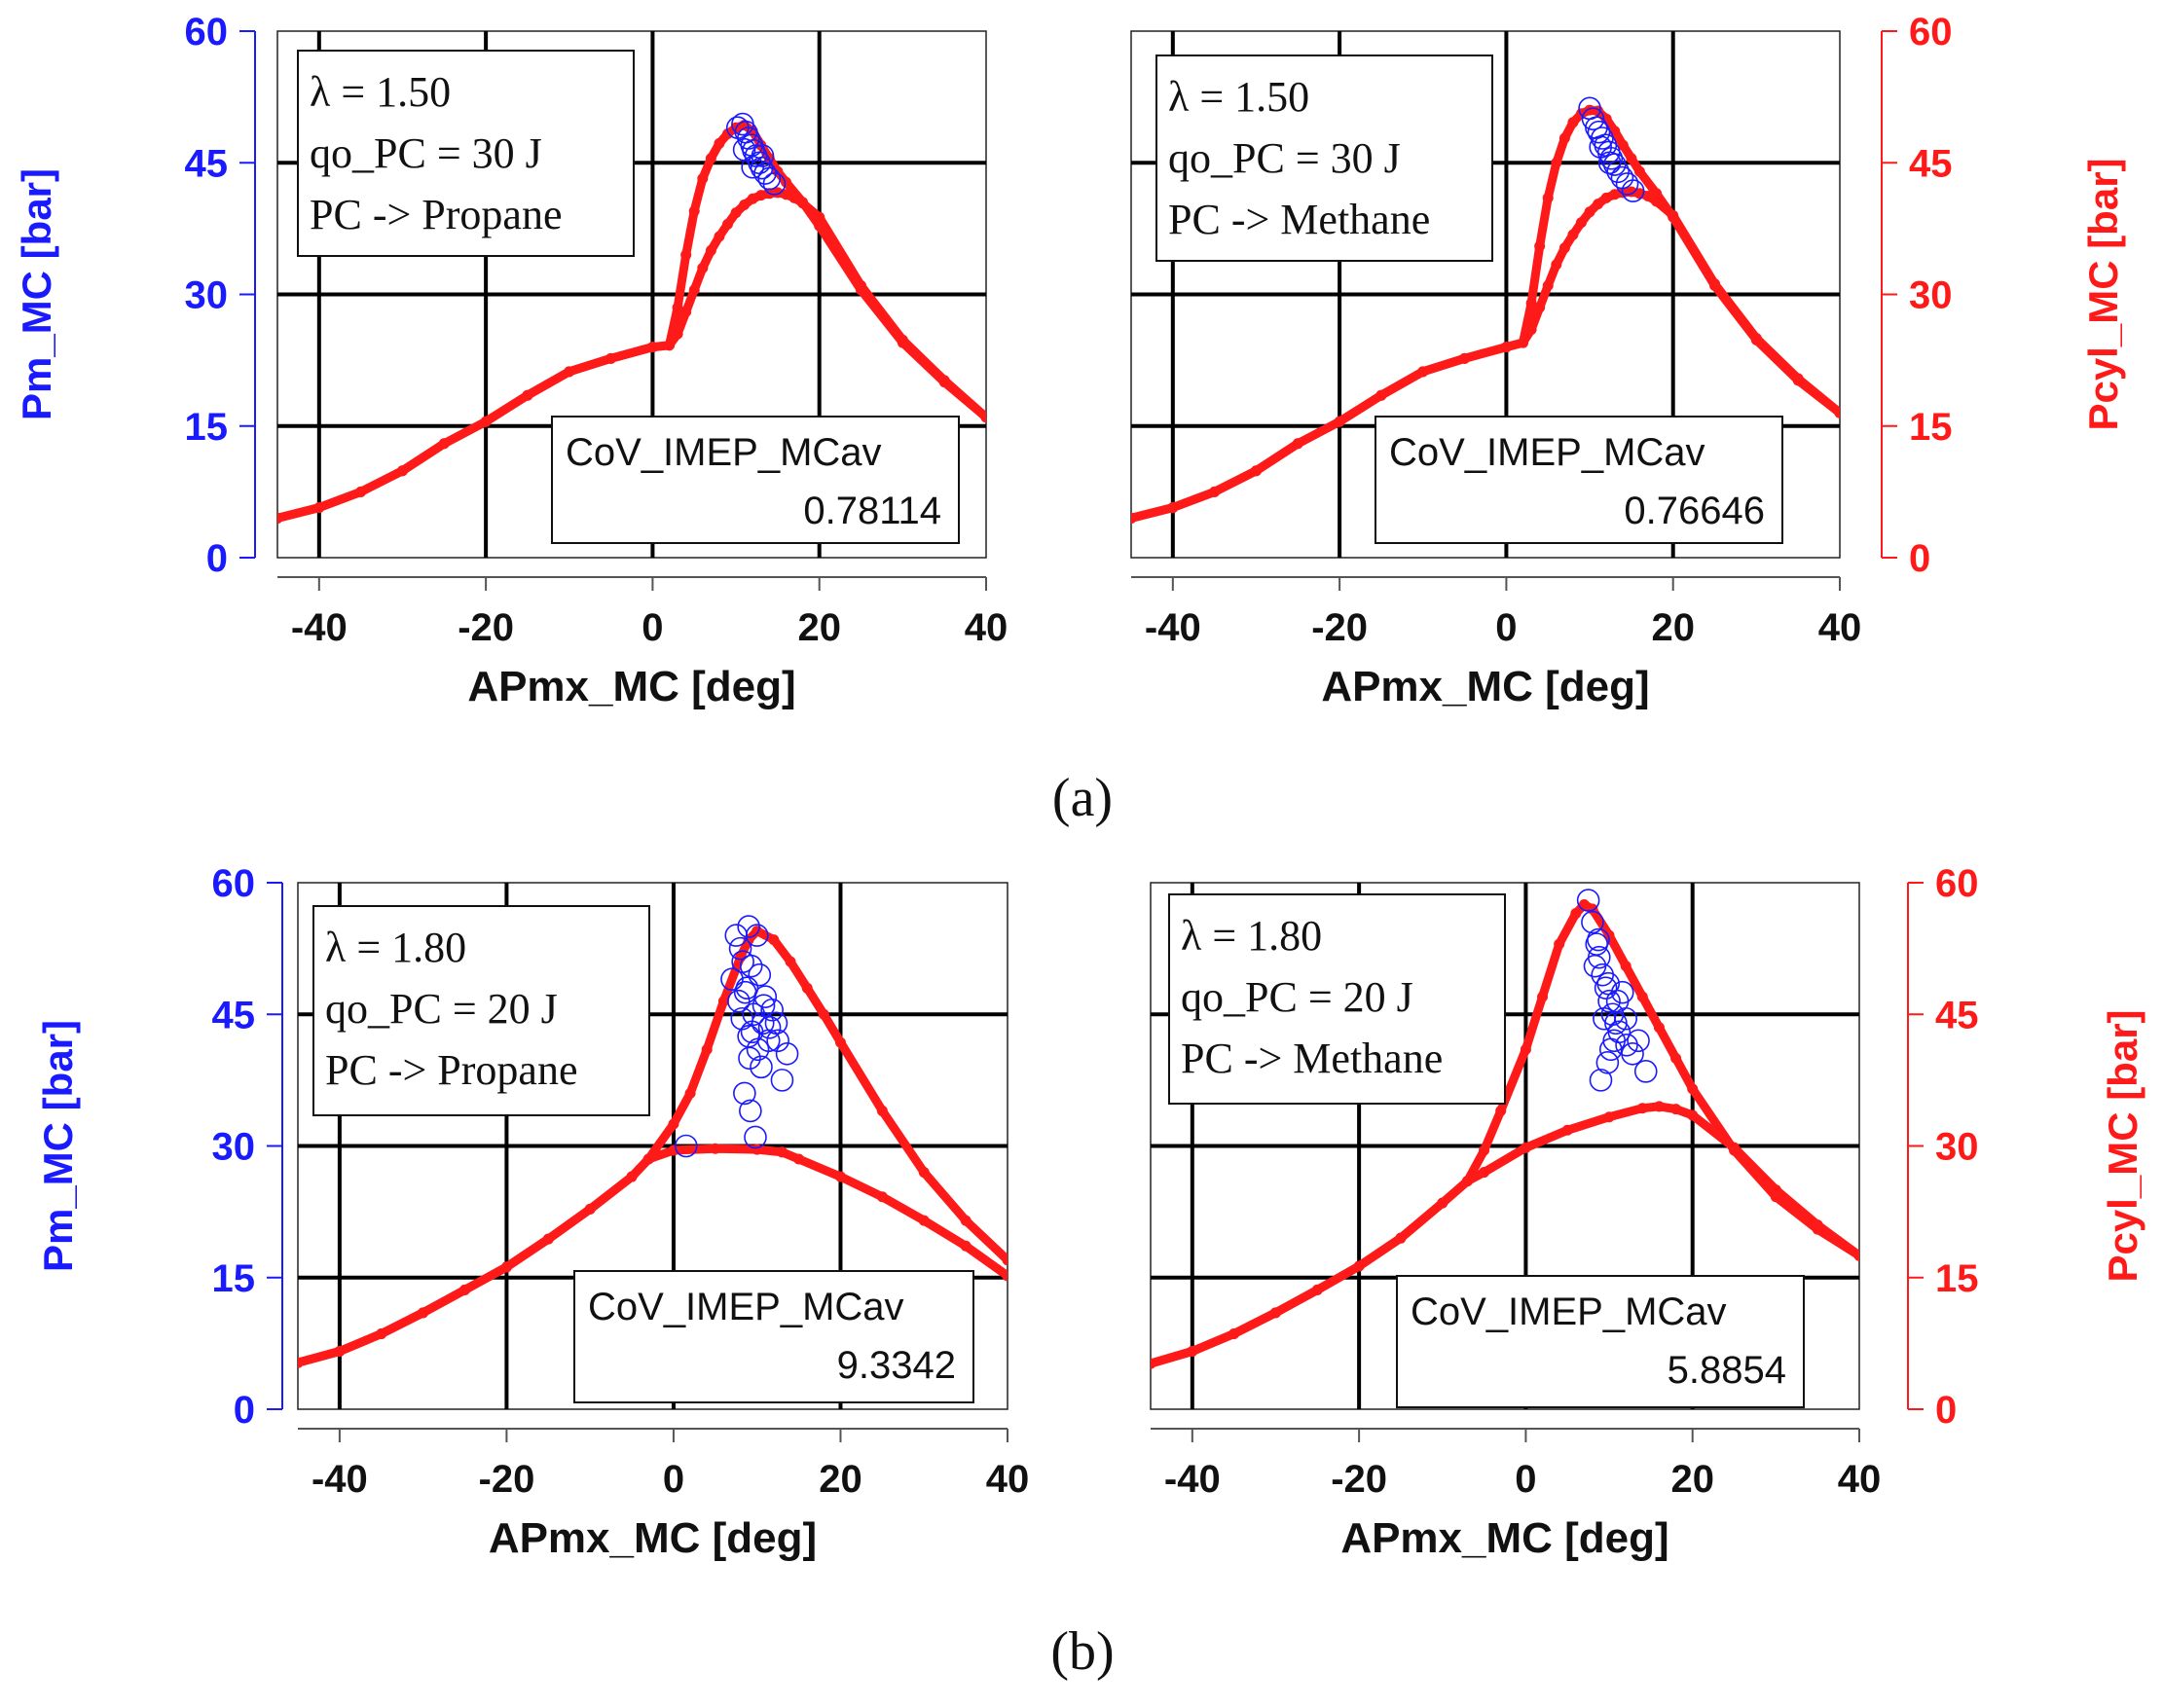 The width and height of the screenshot is (2163, 1708). Describe the element at coordinates (217, 558) in the screenshot. I see `y-tick-label: 0` at that location.